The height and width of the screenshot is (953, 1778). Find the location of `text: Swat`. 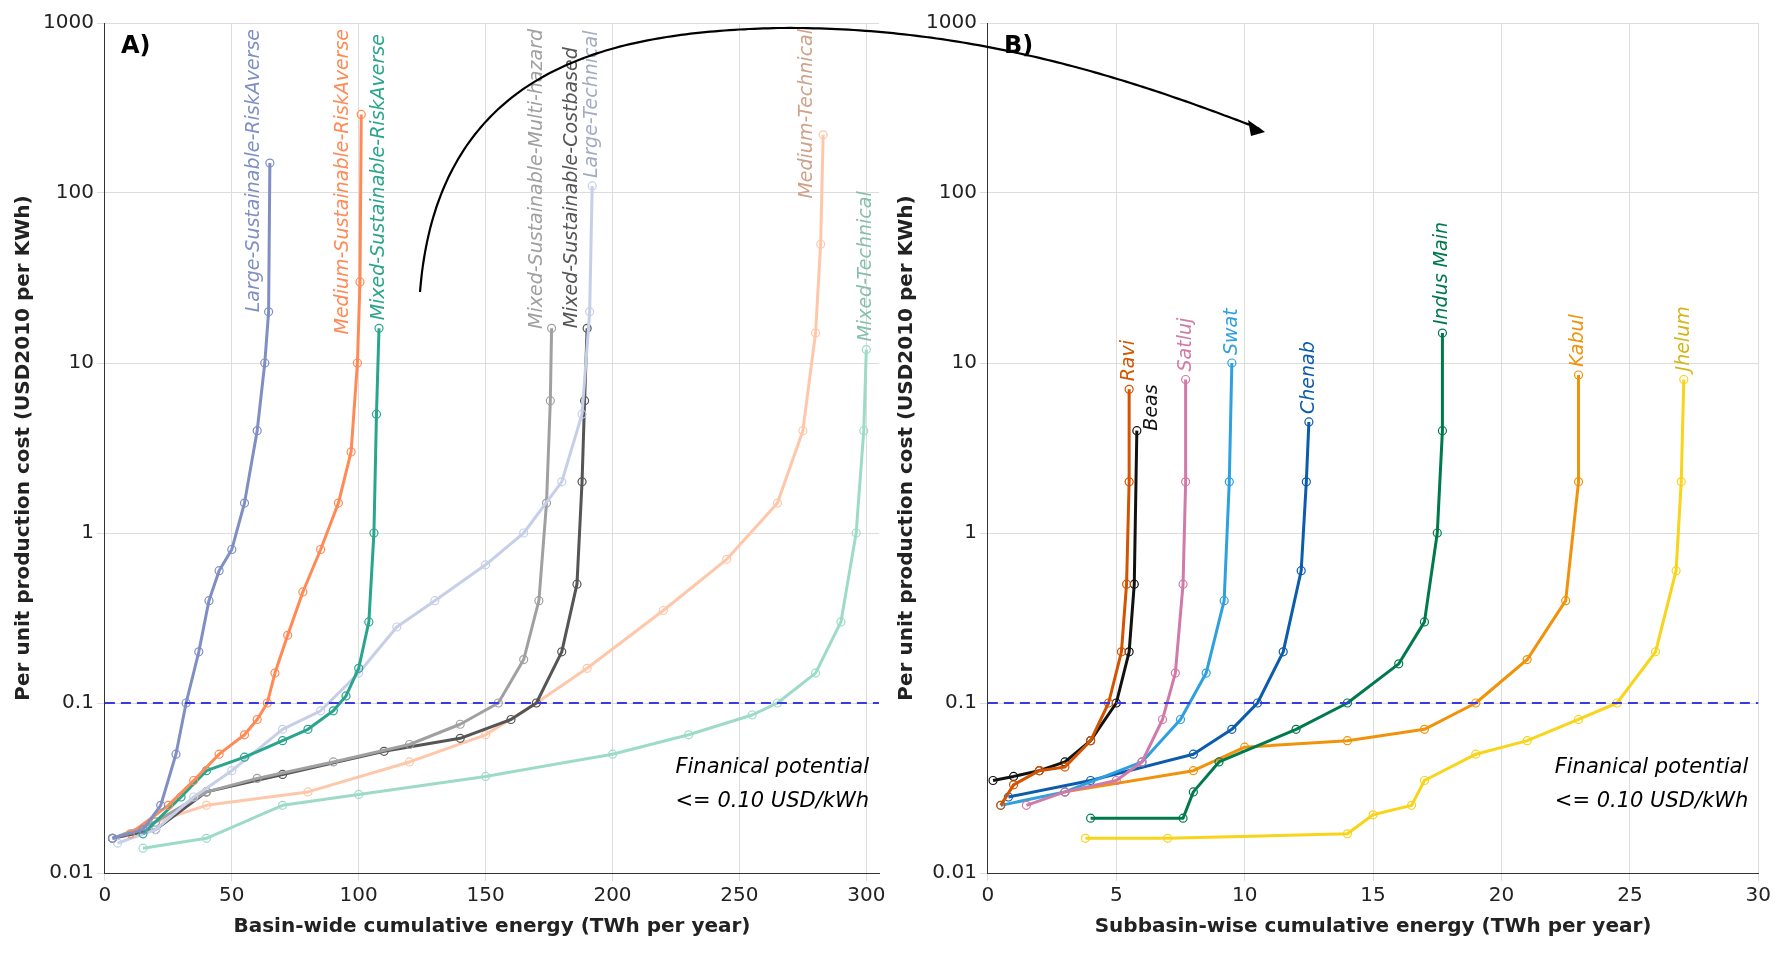

text: Swat is located at coordinates (1229, 330).